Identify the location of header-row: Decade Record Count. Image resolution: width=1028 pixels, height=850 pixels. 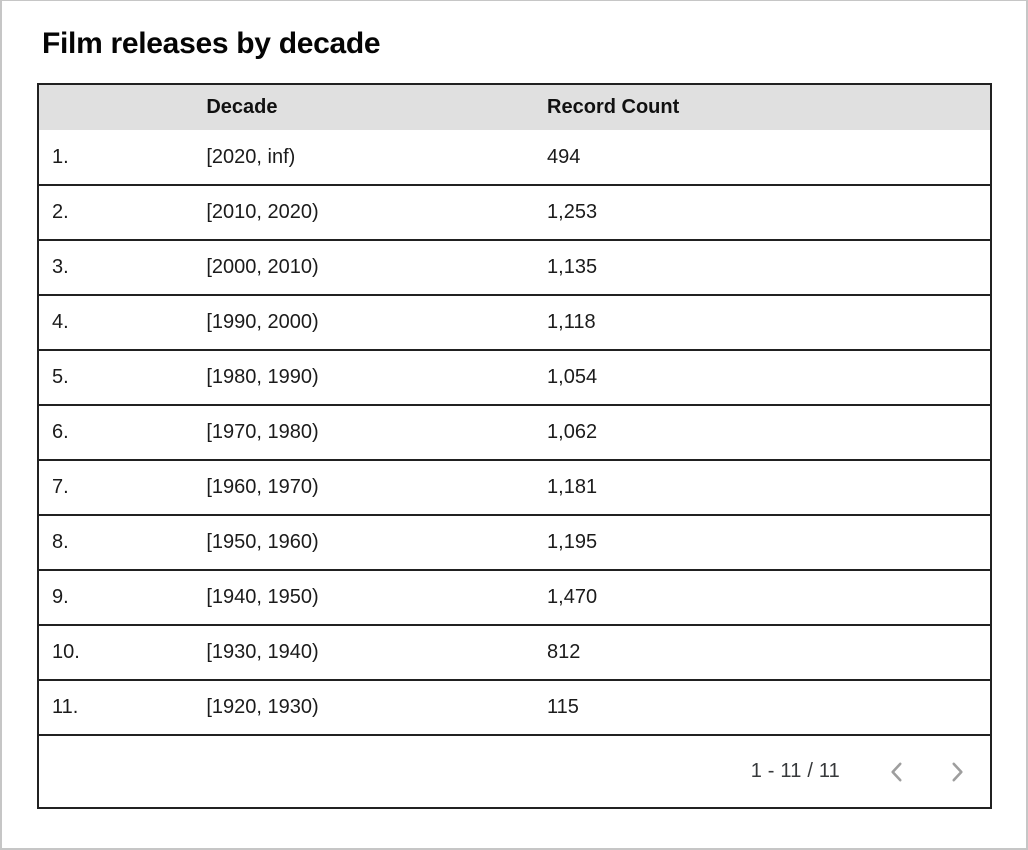
(514, 107).